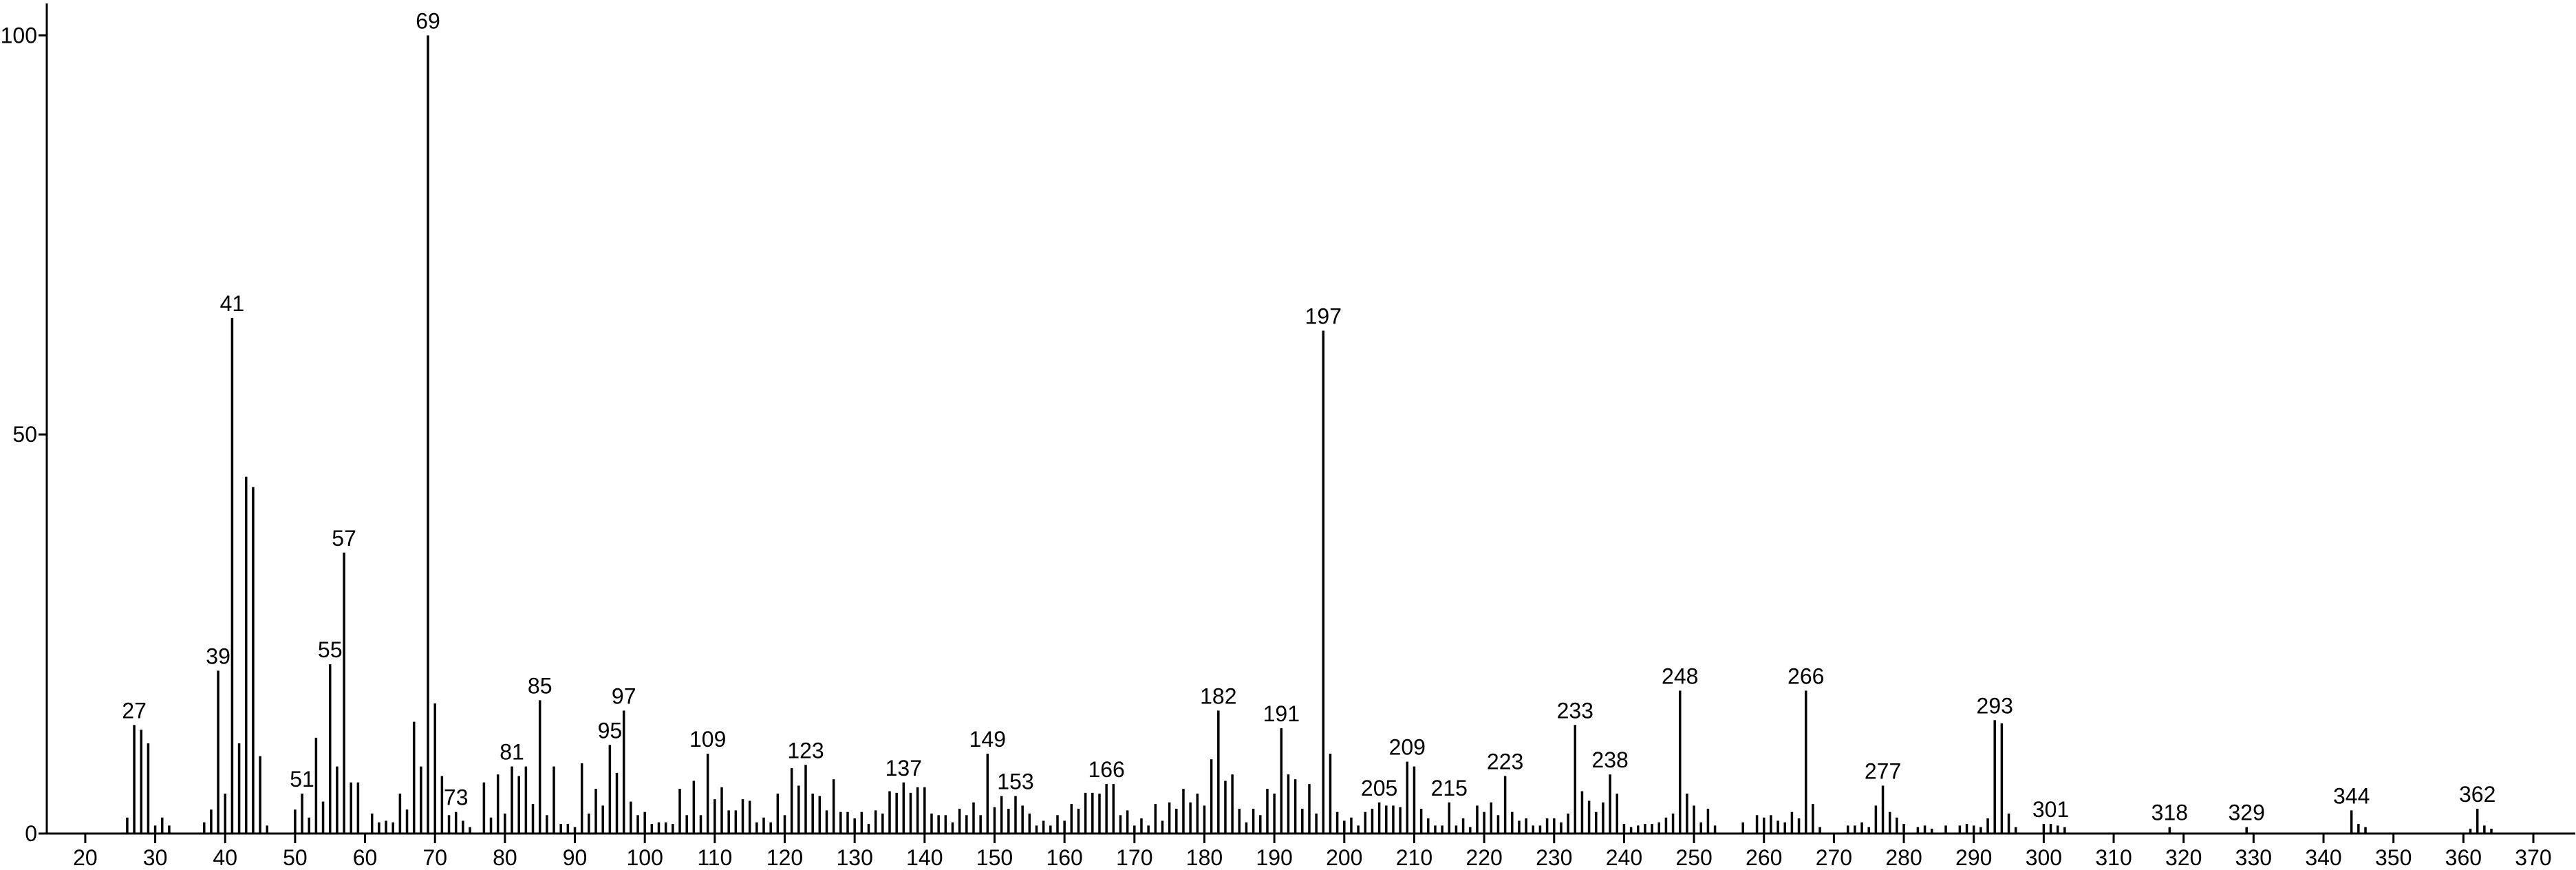 This screenshot has height=870, width=2576. Describe the element at coordinates (1344, 858) in the screenshot. I see `x-tick-label: 200` at that location.